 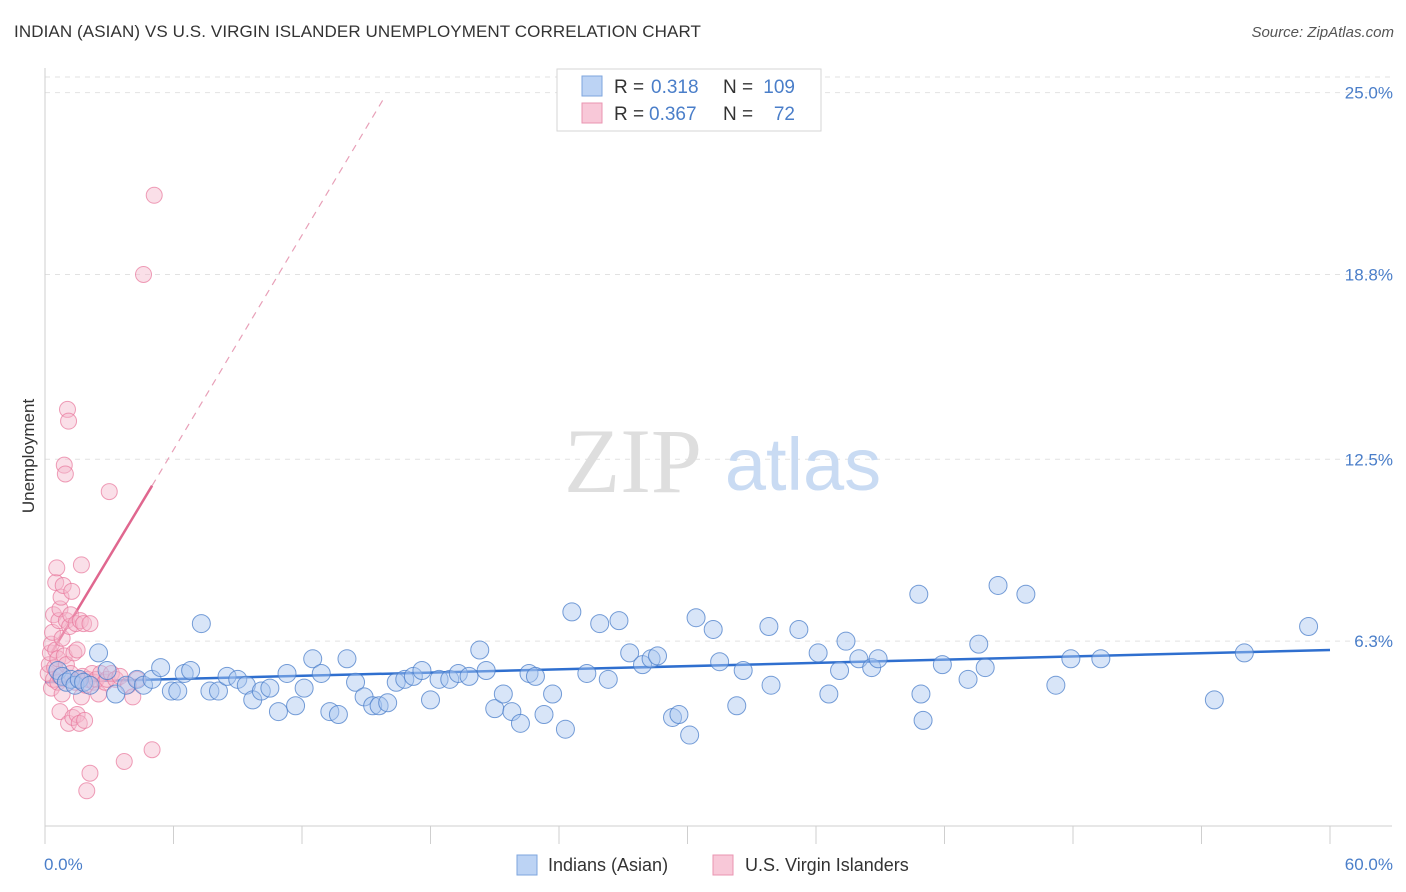 What do you see at coordinates (1369, 274) in the screenshot?
I see `y-tick-label: 18.8%` at bounding box center [1369, 274].